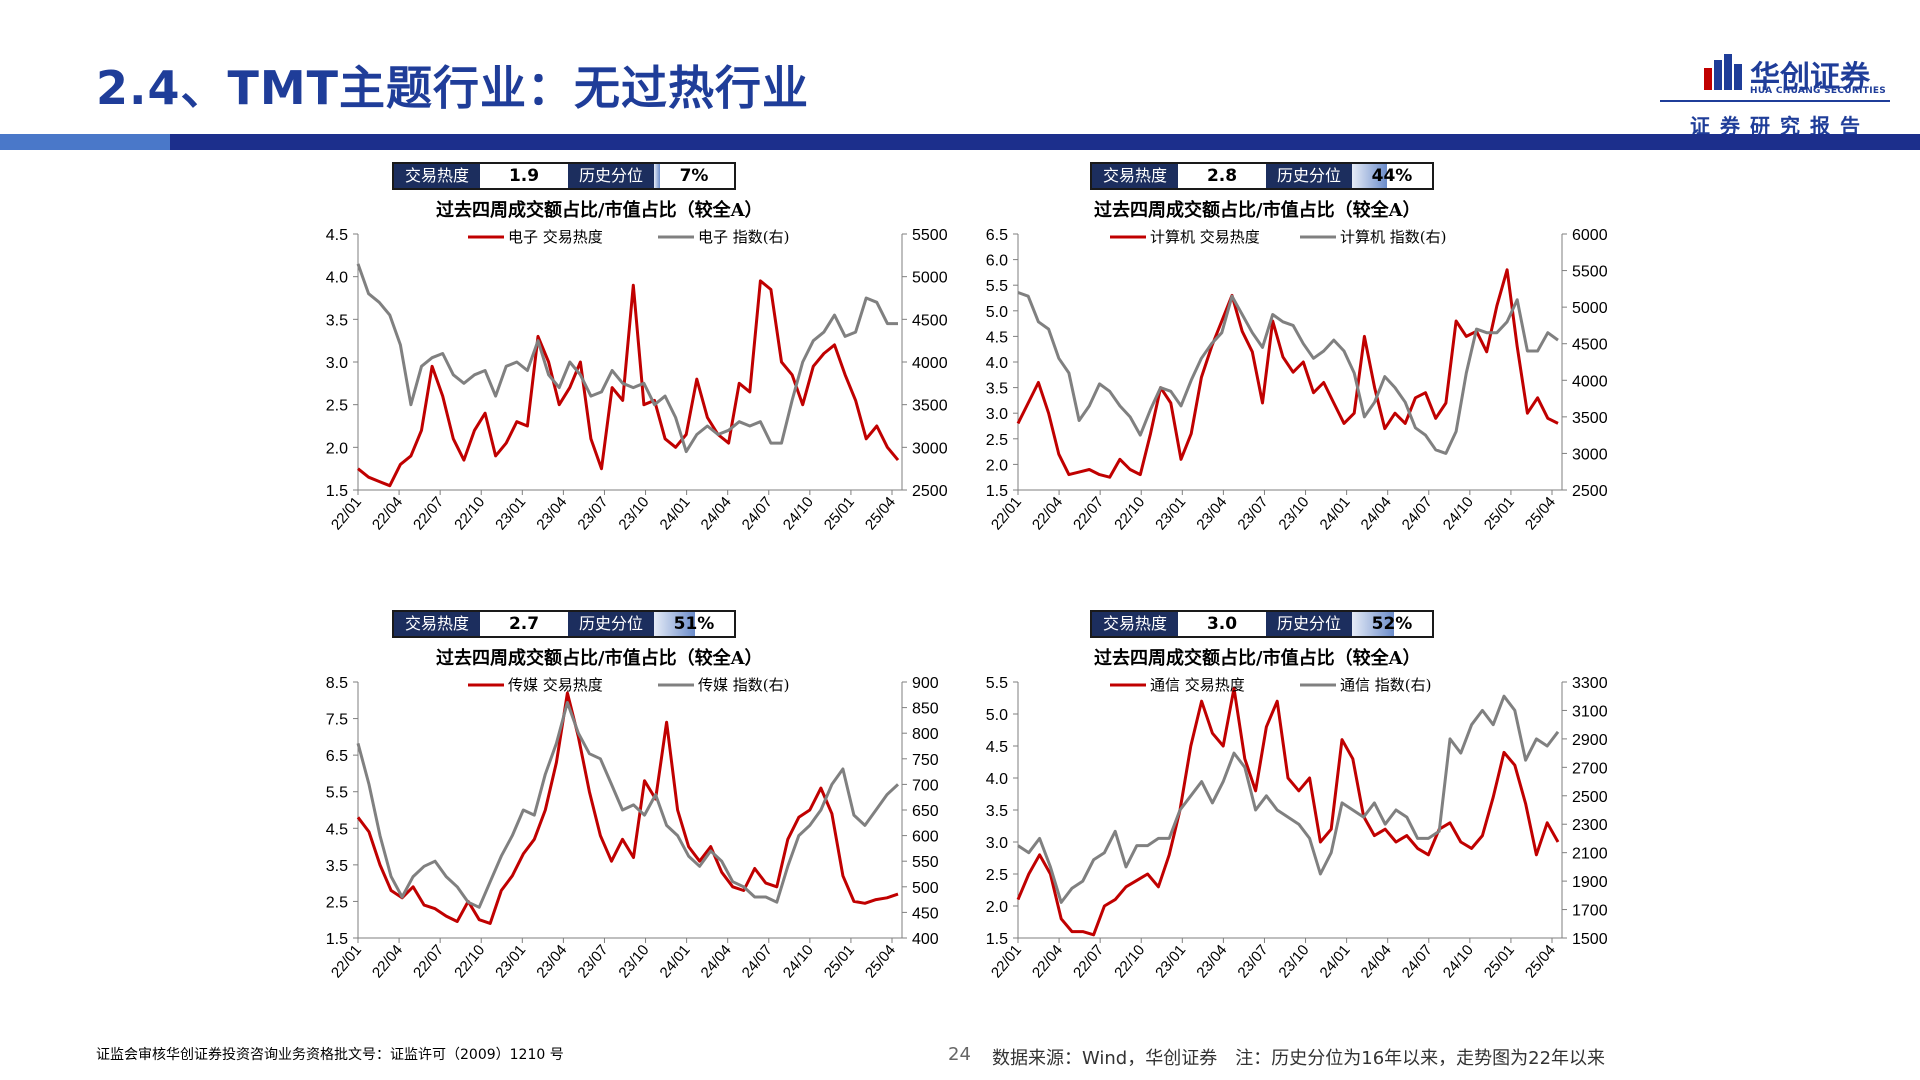 This screenshot has width=1920, height=1080. Describe the element at coordinates (1197, 685) in the screenshot. I see `legend-heat-label: 通信 交易热度` at that location.